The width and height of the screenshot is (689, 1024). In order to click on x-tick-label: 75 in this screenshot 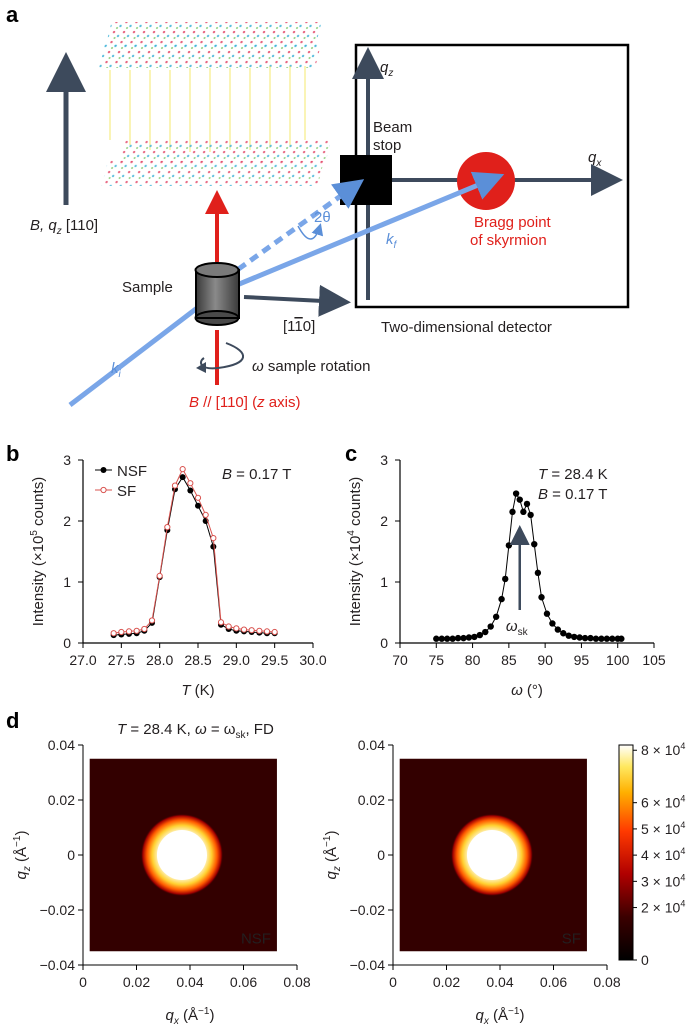, I will do `click(436, 660)`.